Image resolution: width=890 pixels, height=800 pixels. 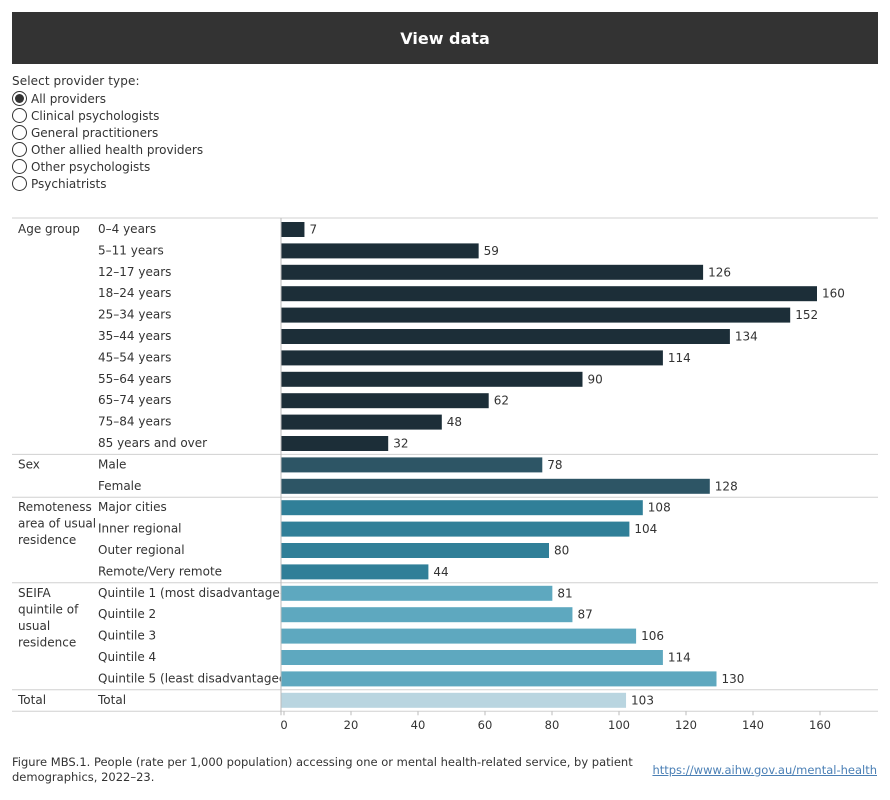 What do you see at coordinates (652, 636) in the screenshot?
I see `data-label: 106` at bounding box center [652, 636].